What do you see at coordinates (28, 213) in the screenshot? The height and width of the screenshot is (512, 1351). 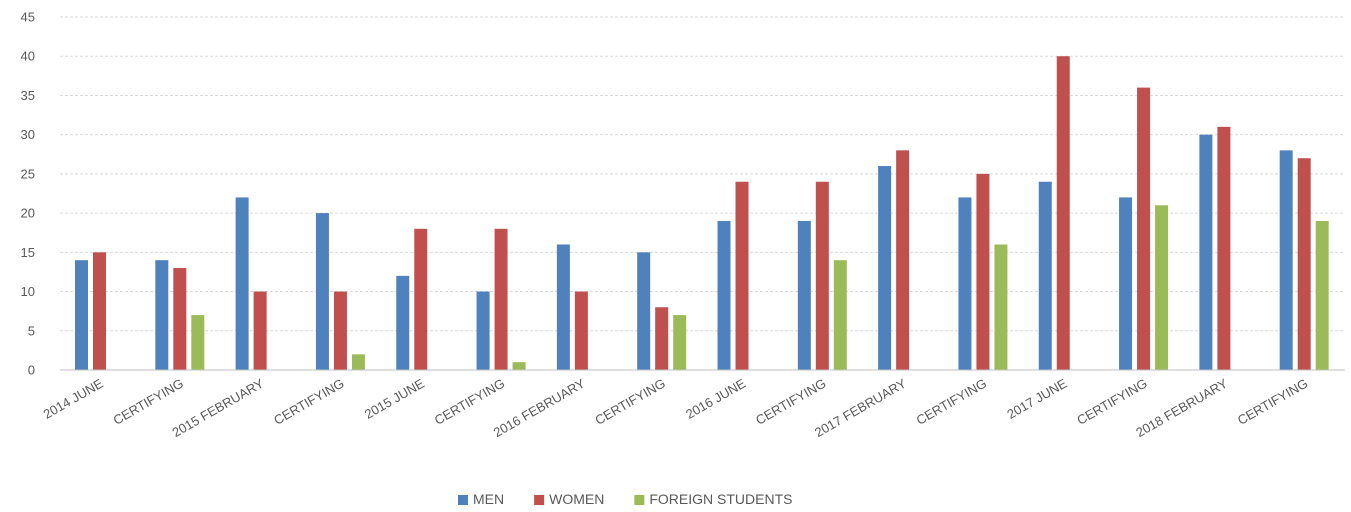 I see `y-tick-label: 20` at bounding box center [28, 213].